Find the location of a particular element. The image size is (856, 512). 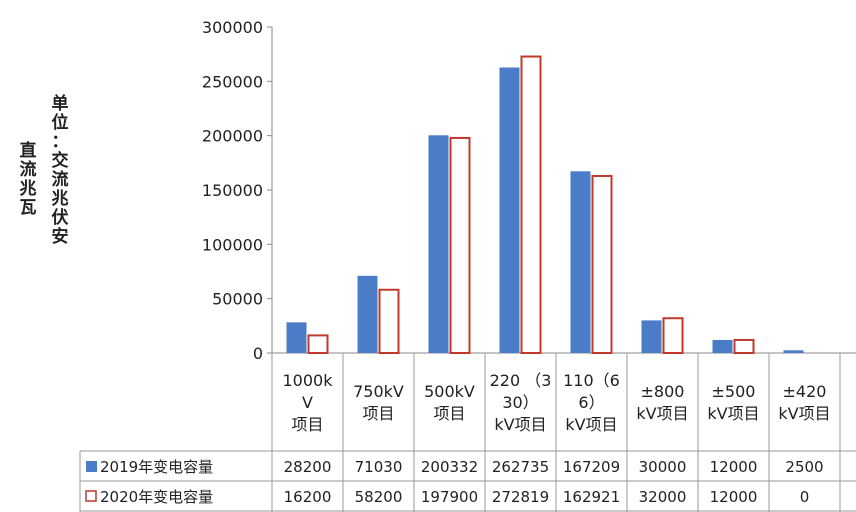

category-label: 1000k is located at coordinates (308, 380).